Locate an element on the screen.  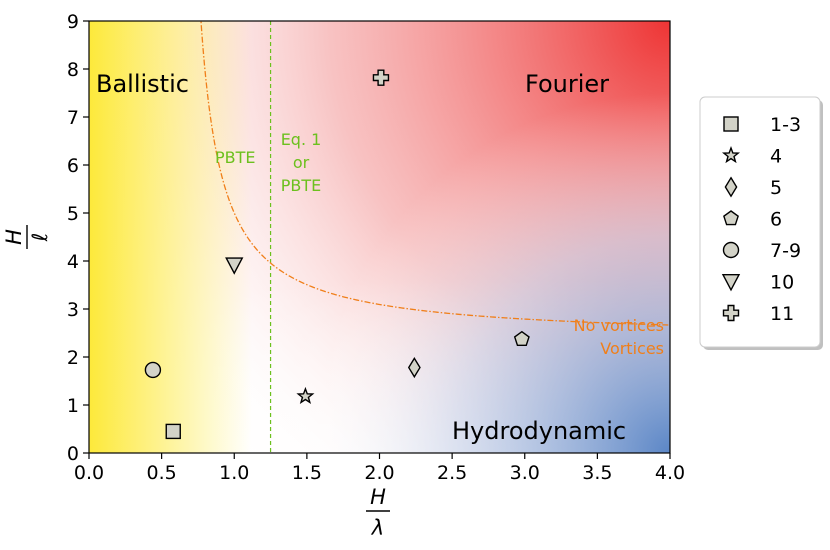
x-tick-label: 1.0 is located at coordinates (234, 473).